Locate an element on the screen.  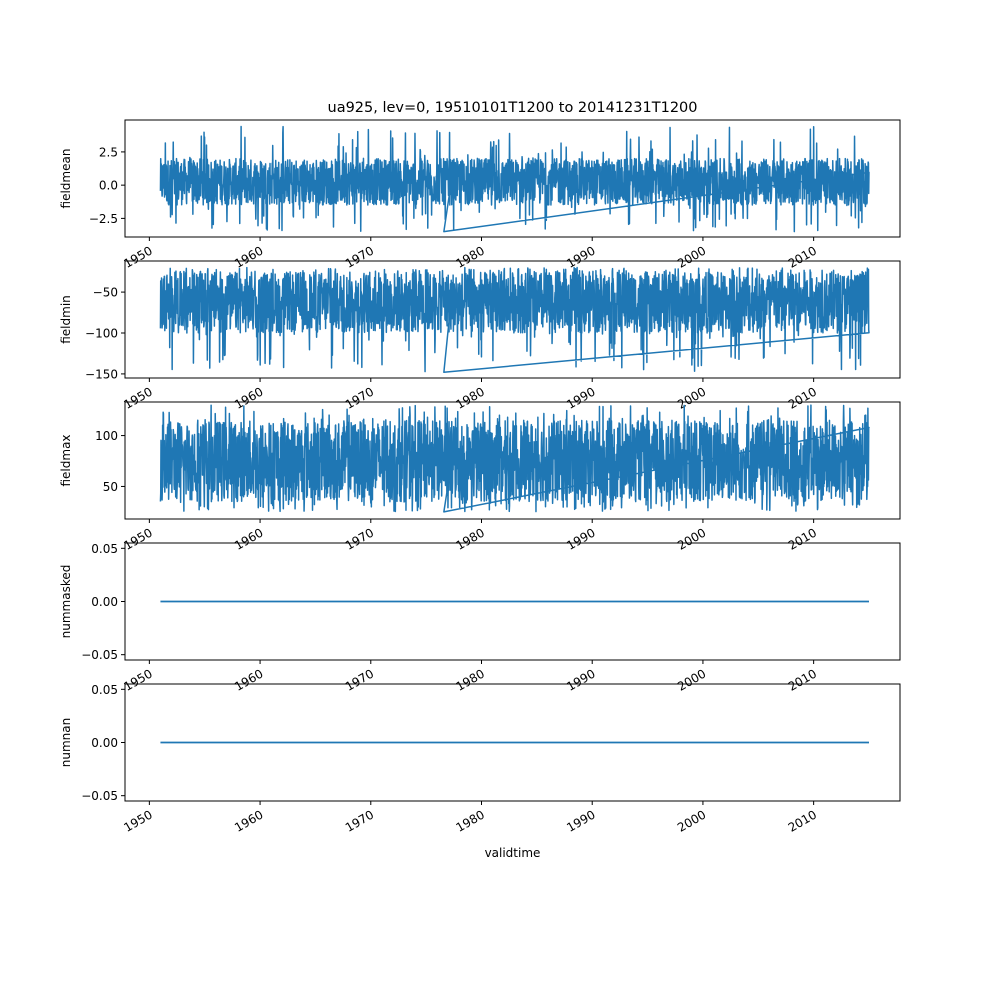
y-axis-label: nummasked is located at coordinates (66, 602).